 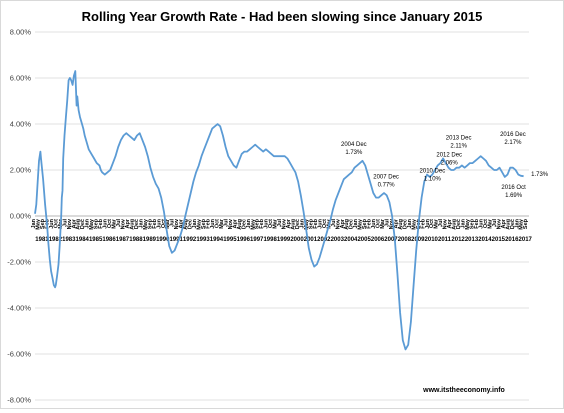 I want to click on annotation-text: 2016 Oct, so click(x=513, y=188).